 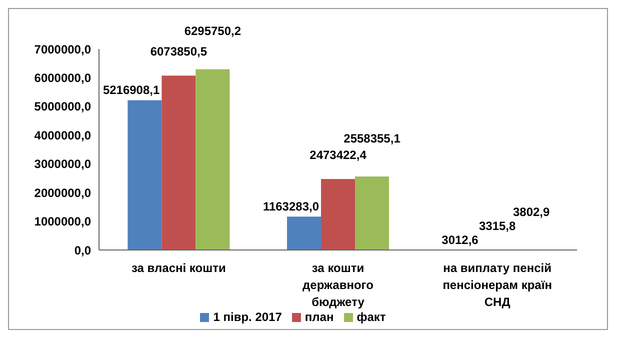 What do you see at coordinates (63, 135) in the screenshot?
I see `y-tick-label: 4000000,0` at bounding box center [63, 135].